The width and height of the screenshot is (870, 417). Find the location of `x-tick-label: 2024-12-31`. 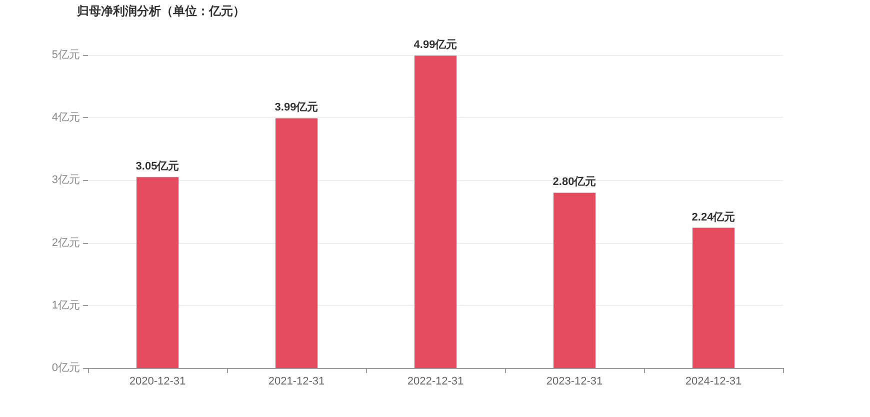

x-tick-label: 2024-12-31 is located at coordinates (713, 382).